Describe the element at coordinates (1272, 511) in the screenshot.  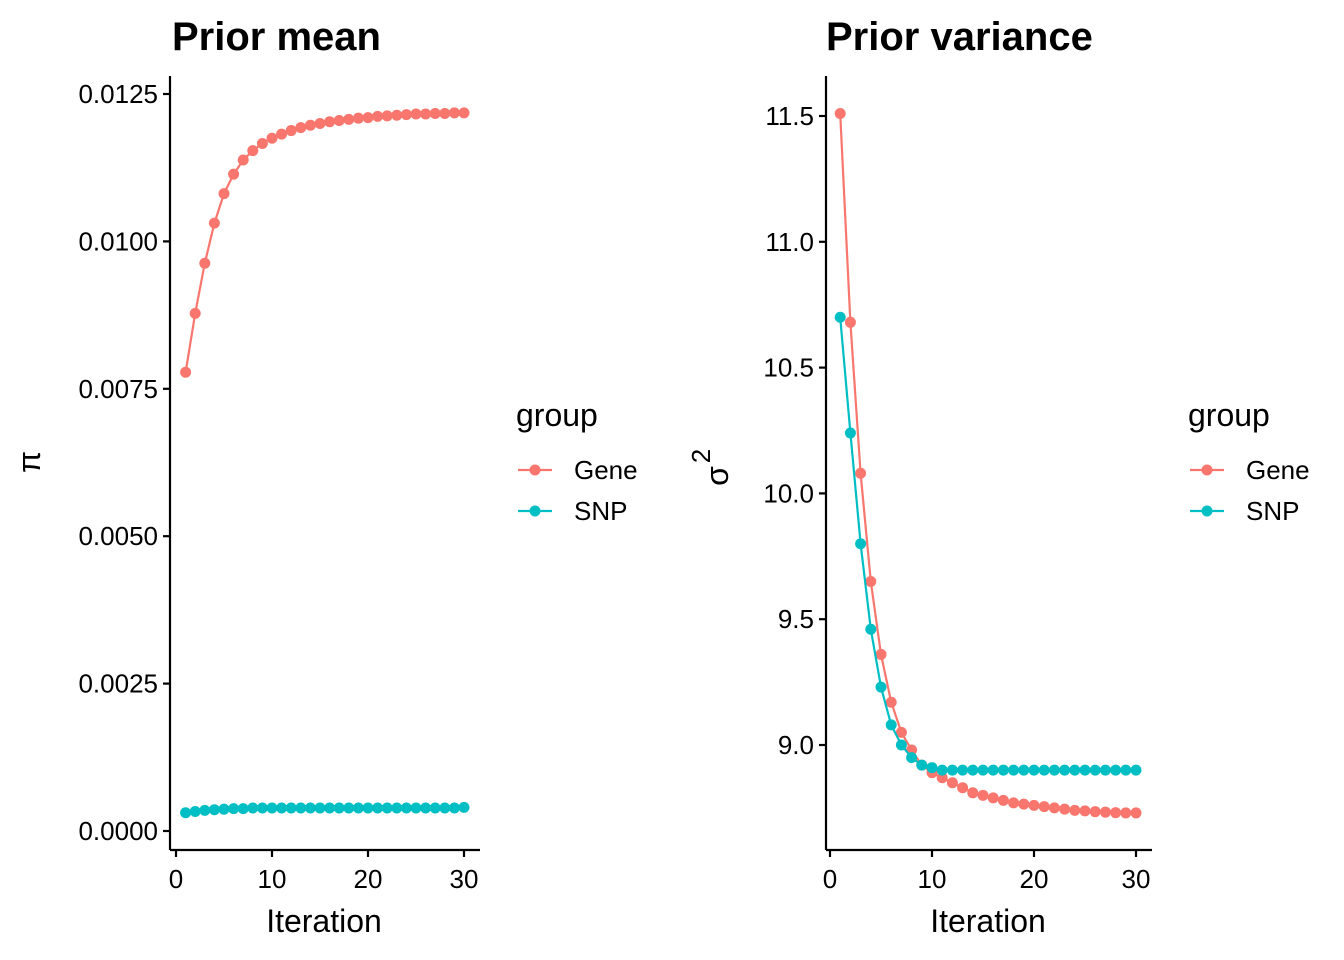
I see `legend-label-snp: SNP` at that location.